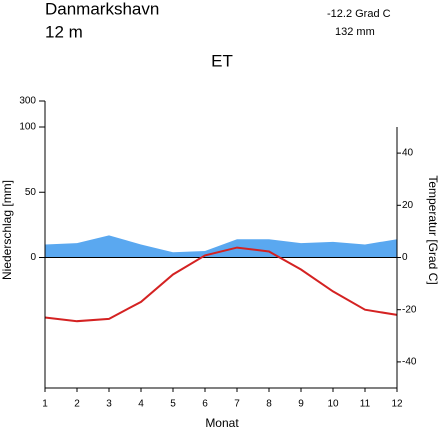 Image resolution: width=439 pixels, height=430 pixels. What do you see at coordinates (397, 404) in the screenshot?
I see `x-tick-label: 12` at bounding box center [397, 404].